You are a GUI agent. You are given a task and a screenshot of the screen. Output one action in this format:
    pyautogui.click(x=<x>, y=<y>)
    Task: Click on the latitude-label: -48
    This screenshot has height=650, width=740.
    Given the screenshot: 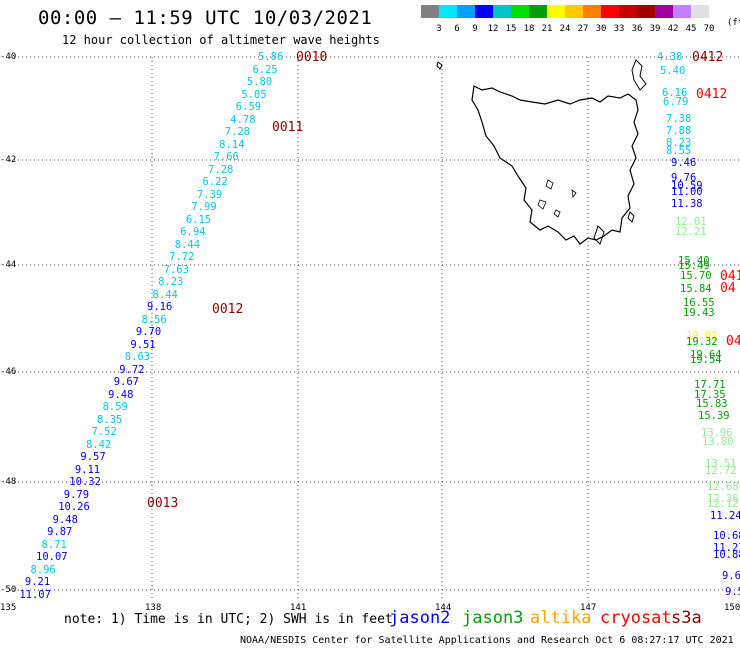 What is the action you would take?
    pyautogui.click(x=8, y=482)
    